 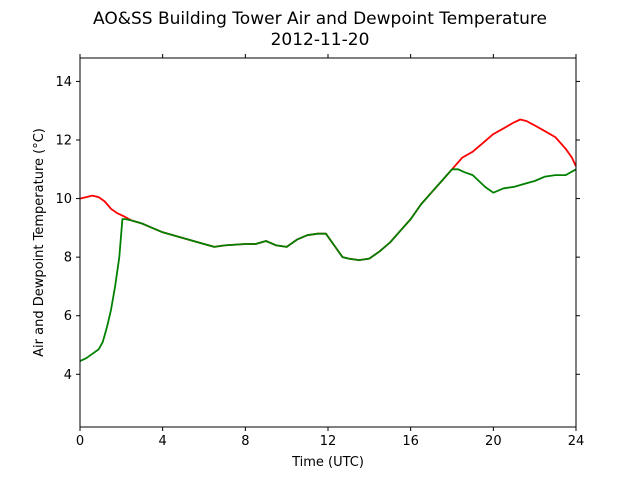 I want to click on x-tick-label: 8, so click(x=245, y=441).